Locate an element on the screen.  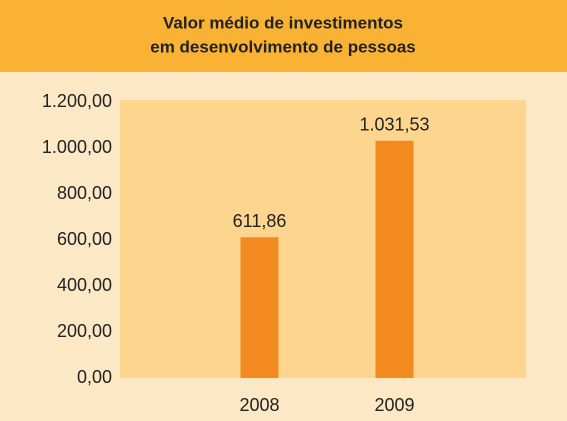
x-tick-label: 2008 is located at coordinates (259, 405).